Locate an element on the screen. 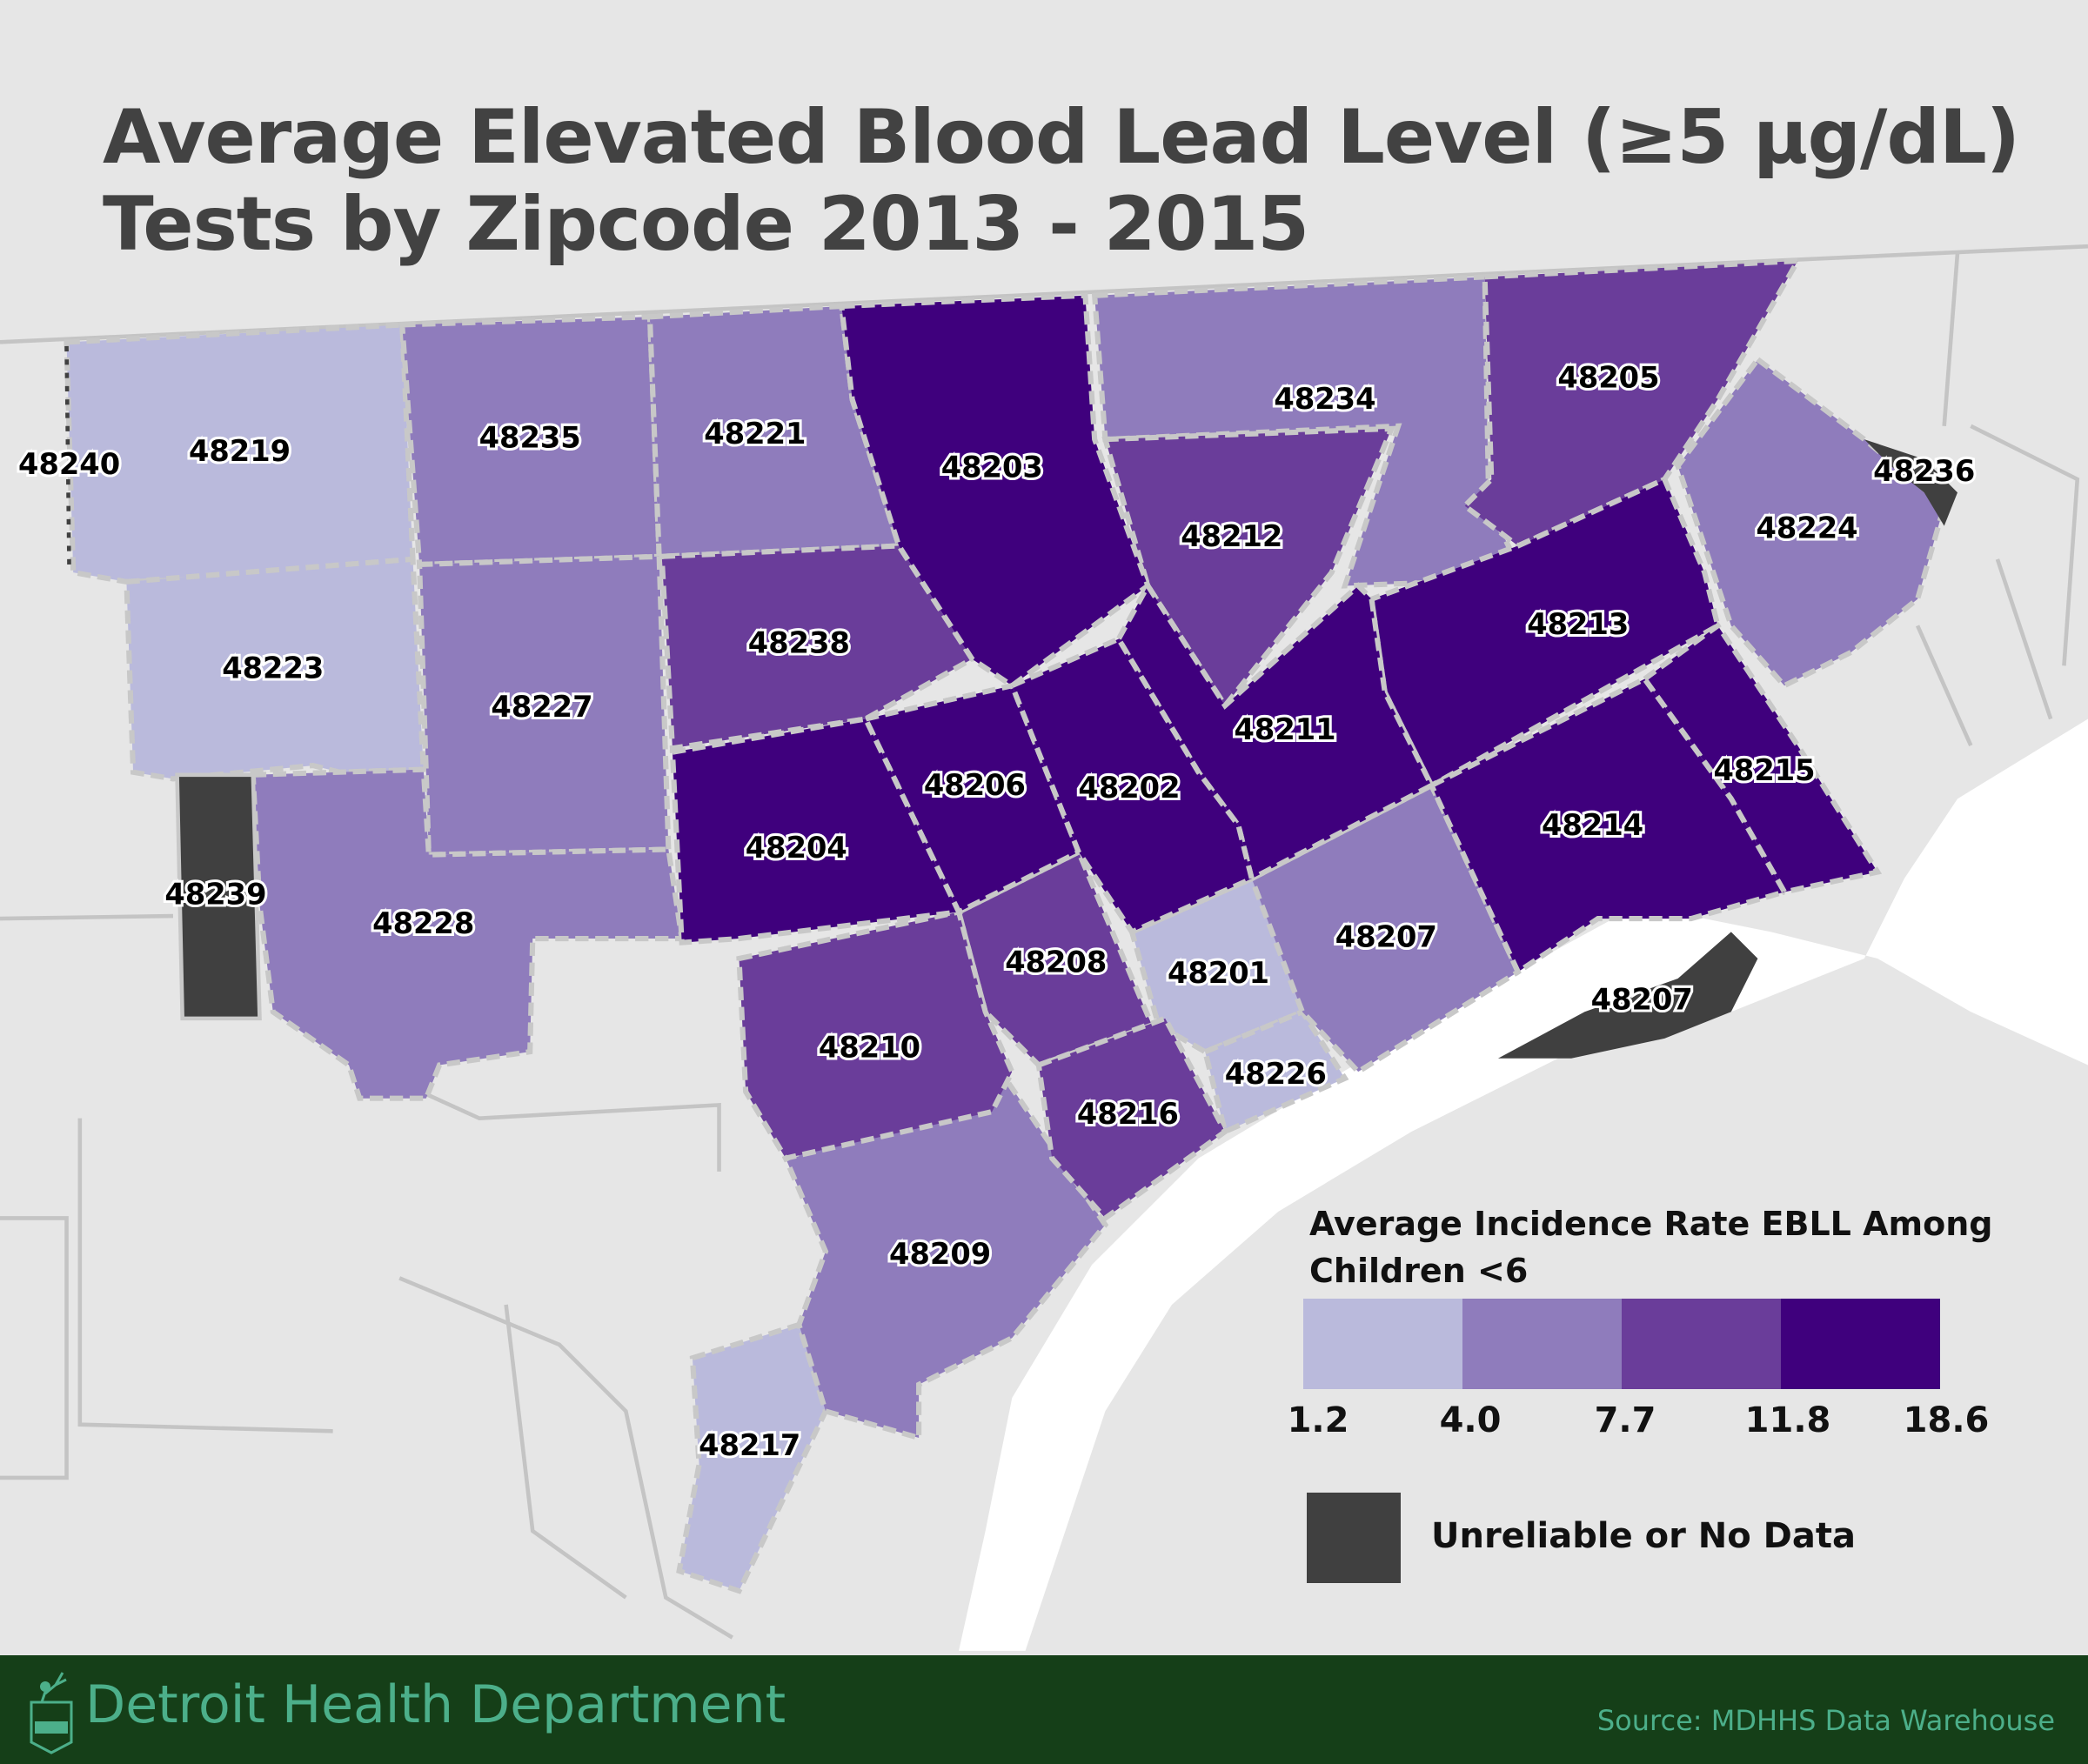 The width and height of the screenshot is (2088, 1764). zip-label: 48223 is located at coordinates (273, 668).